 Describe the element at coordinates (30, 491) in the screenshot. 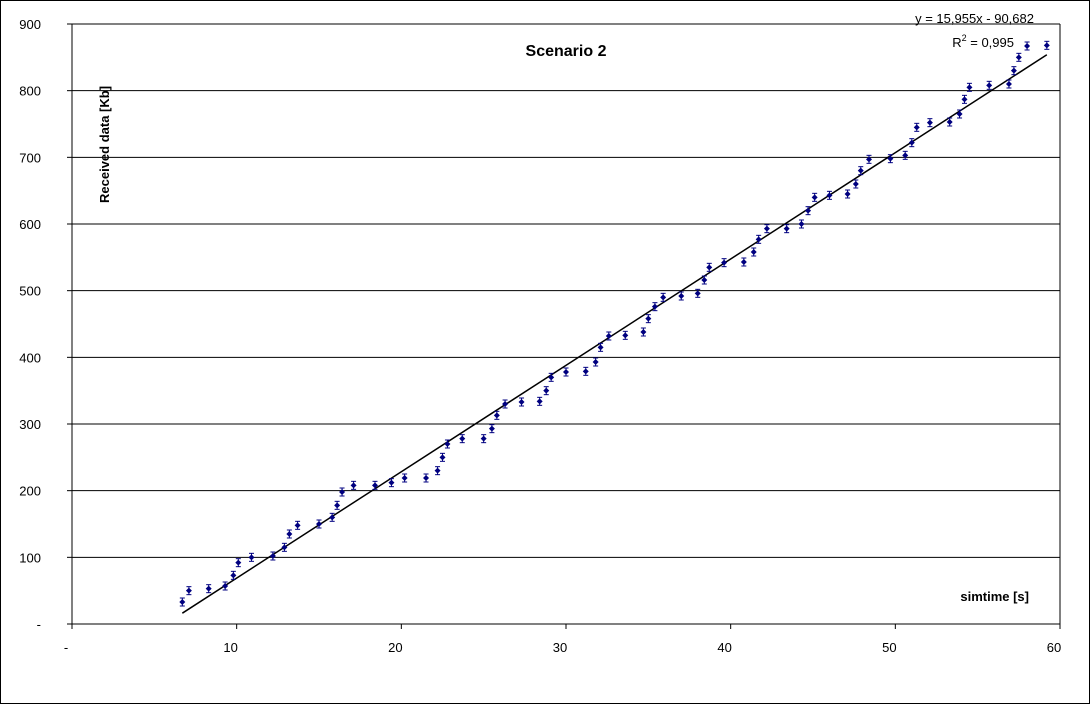

I see `y-tick-label: 200` at that location.